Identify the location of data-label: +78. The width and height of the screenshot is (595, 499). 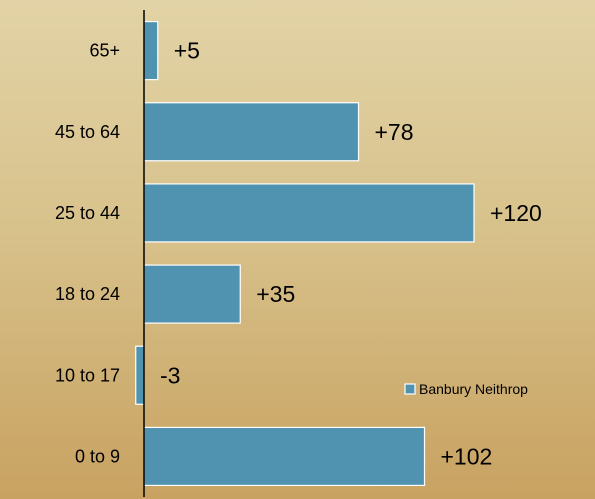
(394, 132).